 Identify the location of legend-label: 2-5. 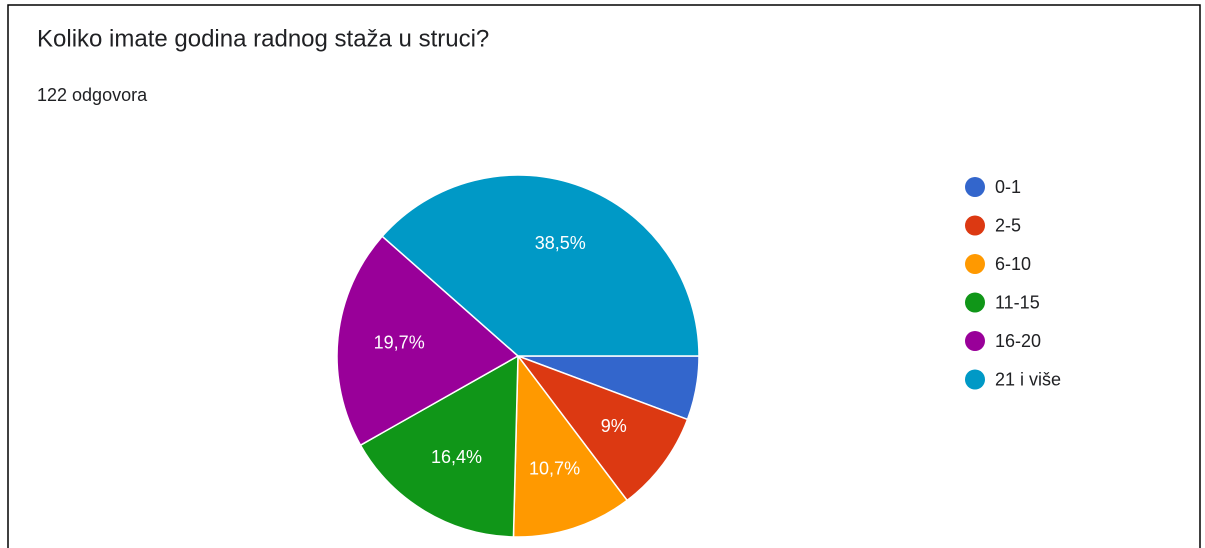
(1008, 225).